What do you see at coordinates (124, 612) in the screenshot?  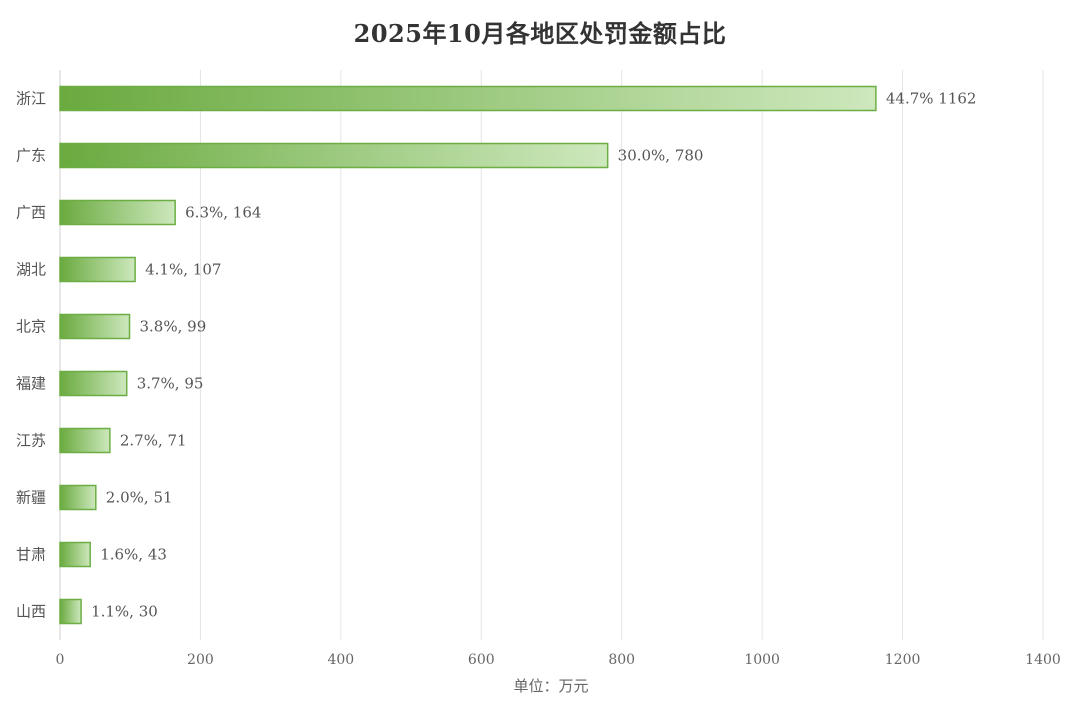 I see `data-label: 1.1%, 30` at bounding box center [124, 612].